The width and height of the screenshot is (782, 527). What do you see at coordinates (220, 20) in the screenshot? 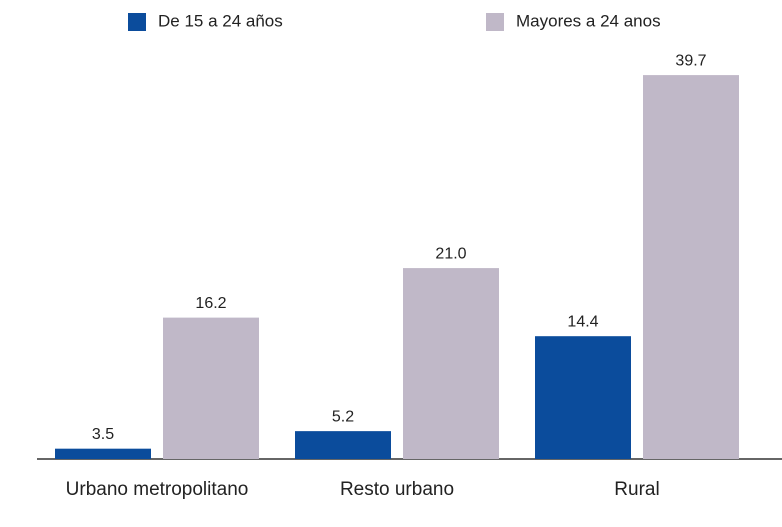
I see `legend-label: De 15 a 24 años` at bounding box center [220, 20].